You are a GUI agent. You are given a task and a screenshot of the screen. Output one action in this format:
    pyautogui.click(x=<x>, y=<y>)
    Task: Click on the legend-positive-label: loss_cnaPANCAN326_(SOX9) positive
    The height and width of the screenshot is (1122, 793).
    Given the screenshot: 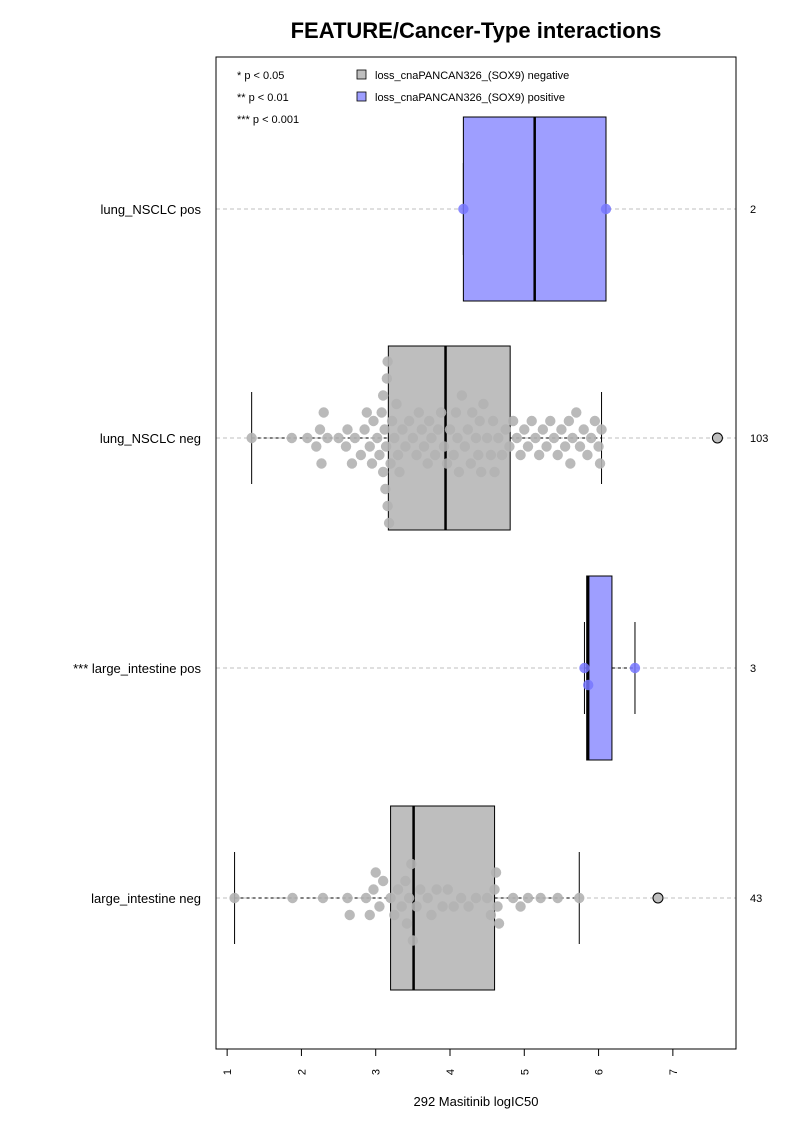 What is the action you would take?
    pyautogui.click(x=470, y=98)
    